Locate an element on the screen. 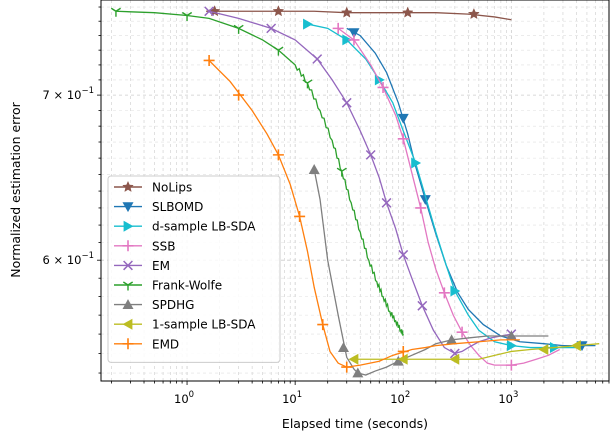 This screenshot has width=610, height=438. legend-label: 1-sample LB-SDA is located at coordinates (204, 325).